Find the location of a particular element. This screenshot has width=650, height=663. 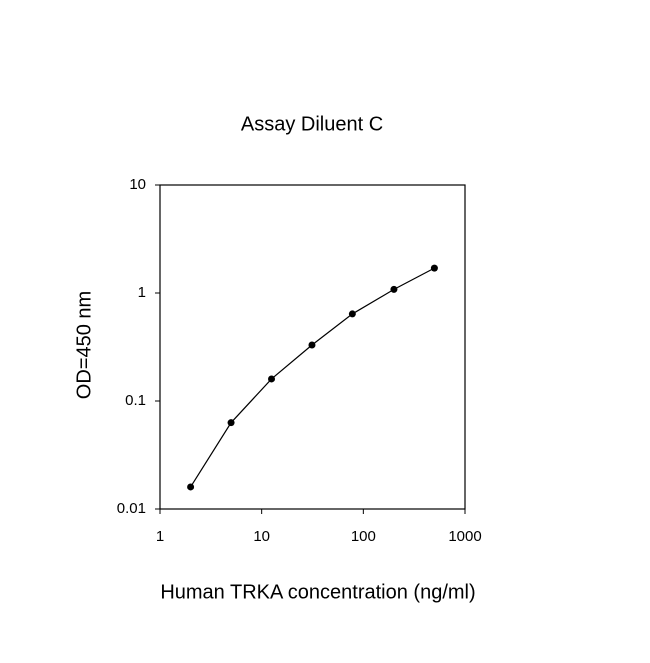

y-tick-label: 0.1 is located at coordinates (135, 400).